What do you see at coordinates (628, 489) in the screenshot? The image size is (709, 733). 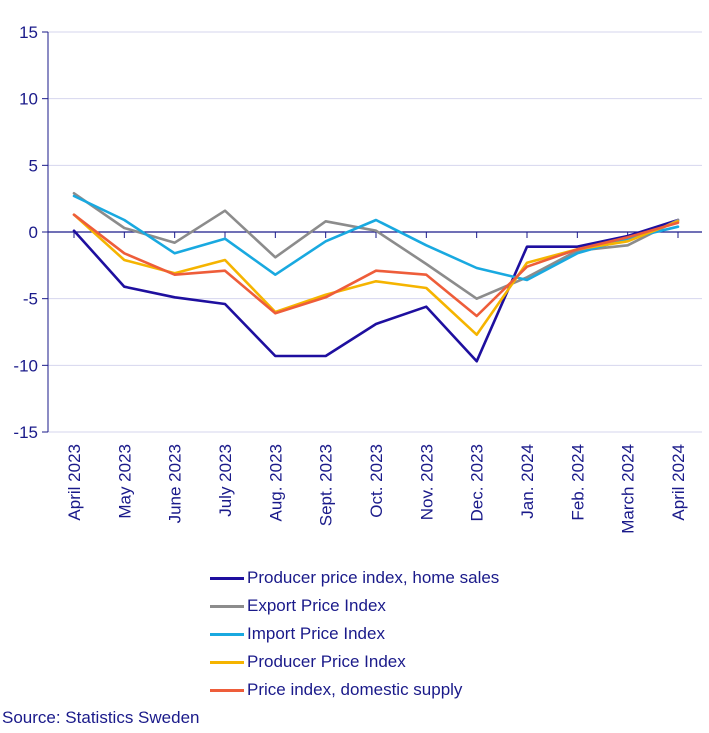 I see `x-tick-label: March 2024` at bounding box center [628, 489].